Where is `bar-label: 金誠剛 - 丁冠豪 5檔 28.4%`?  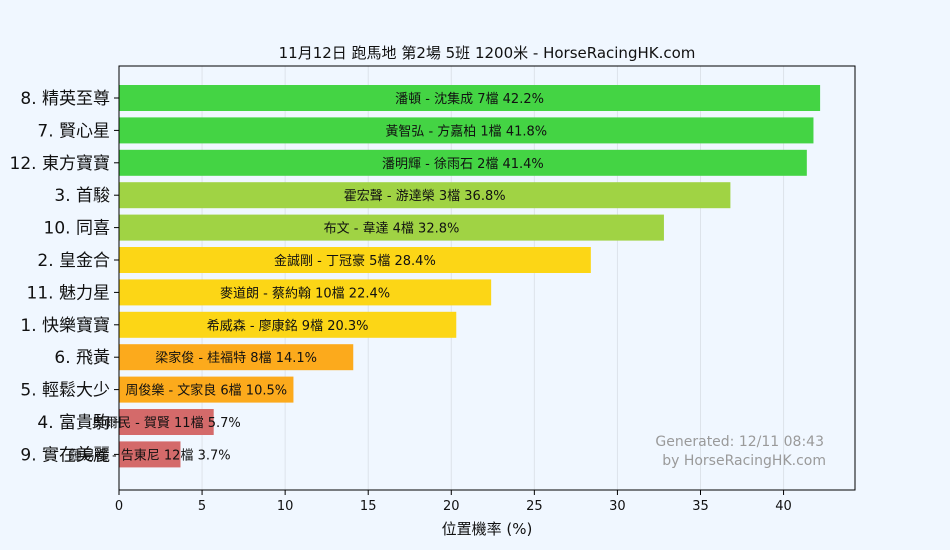
bar-label: 金誠剛 - 丁冠豪 5檔 28.4% is located at coordinates (355, 261).